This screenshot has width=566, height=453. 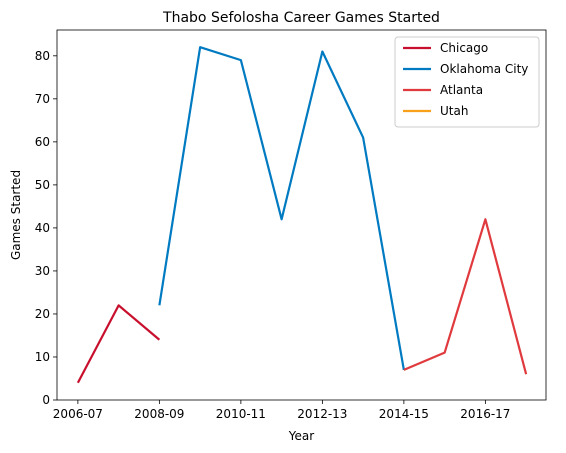 What do you see at coordinates (301, 436) in the screenshot?
I see `x-axis-label: Year` at bounding box center [301, 436].